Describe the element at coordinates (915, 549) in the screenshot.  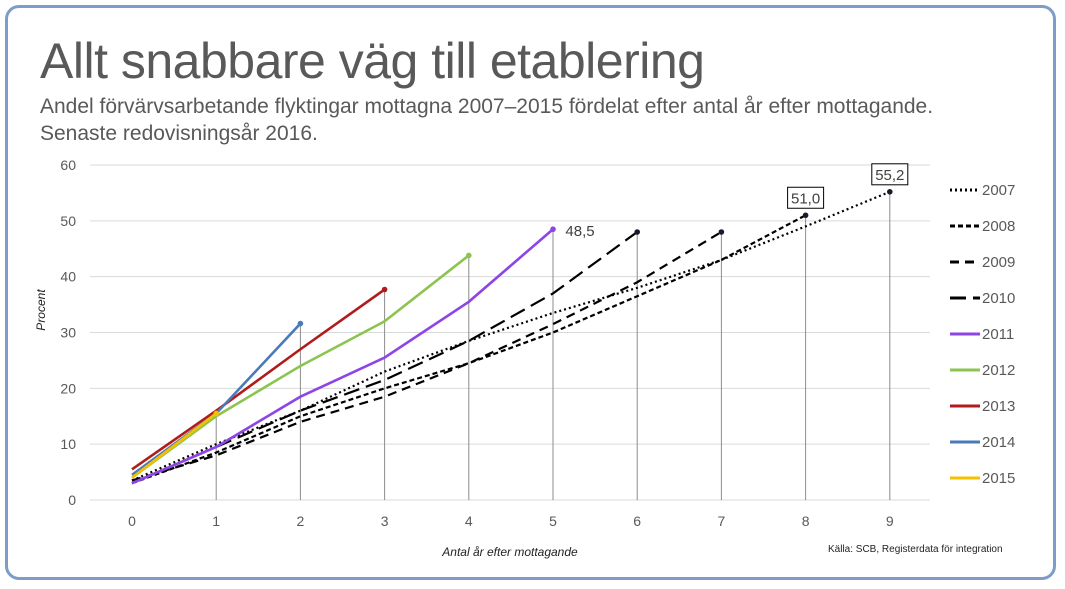
I see `source-note: Källa: SCB, Registerdata för integration` at that location.